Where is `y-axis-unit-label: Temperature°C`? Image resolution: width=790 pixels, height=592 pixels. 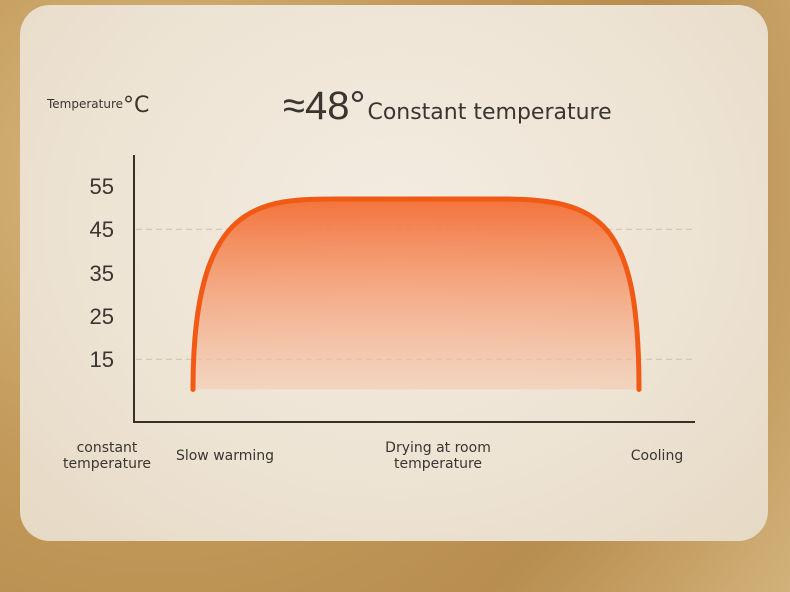
y-axis-unit-label: Temperature°C is located at coordinates (98, 105).